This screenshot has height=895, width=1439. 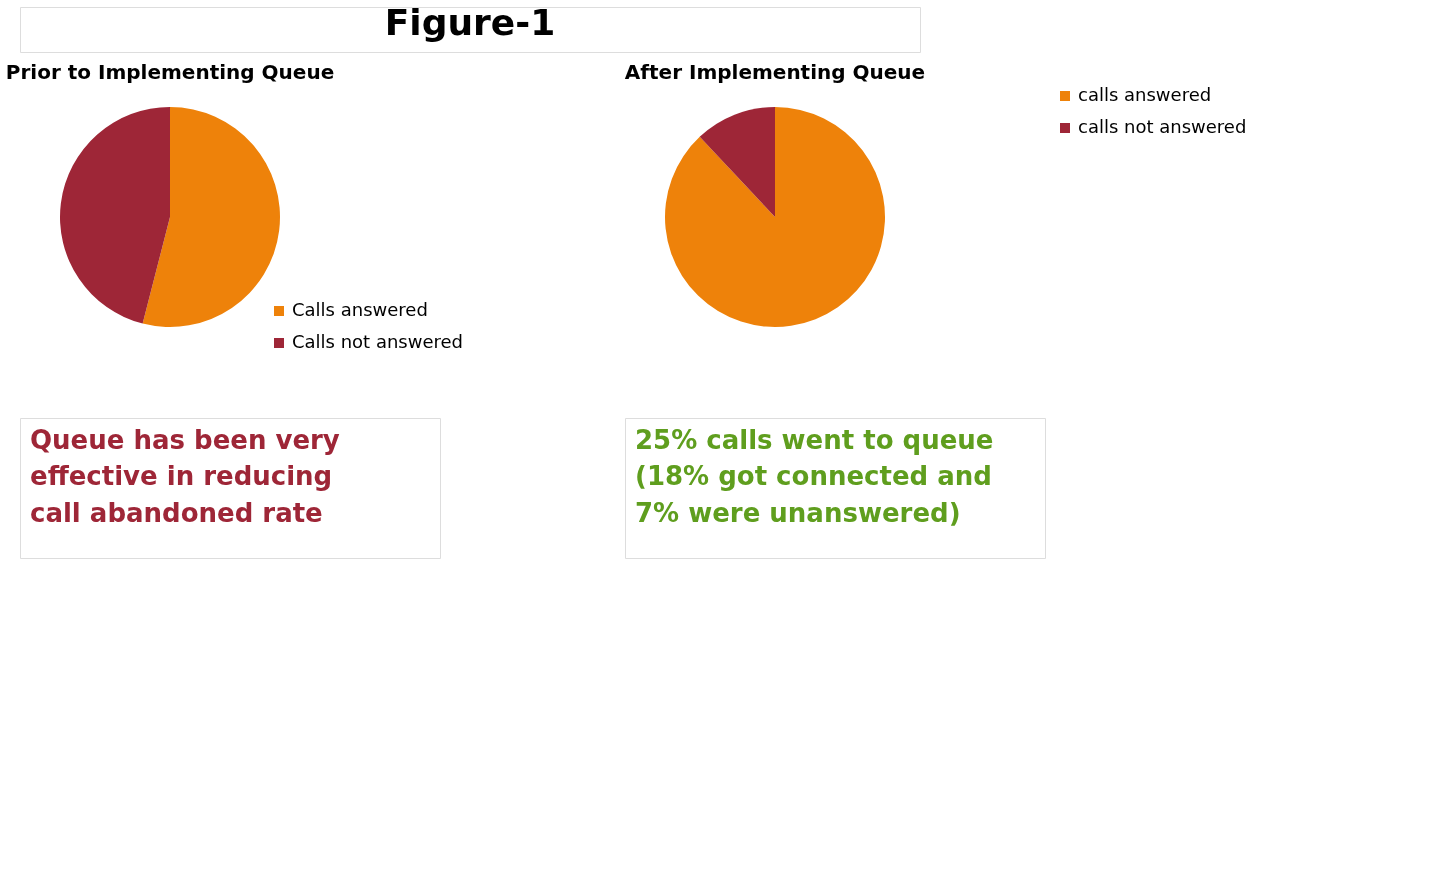 I want to click on chart-title: After Implementing Queue, so click(x=775, y=72).